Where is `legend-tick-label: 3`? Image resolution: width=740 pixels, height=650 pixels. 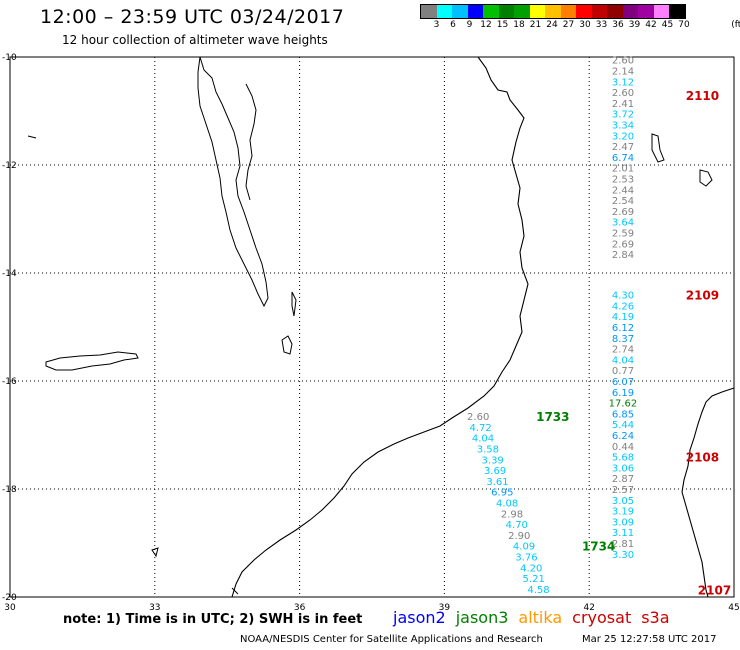
legend-tick-label: 3 is located at coordinates (436, 25).